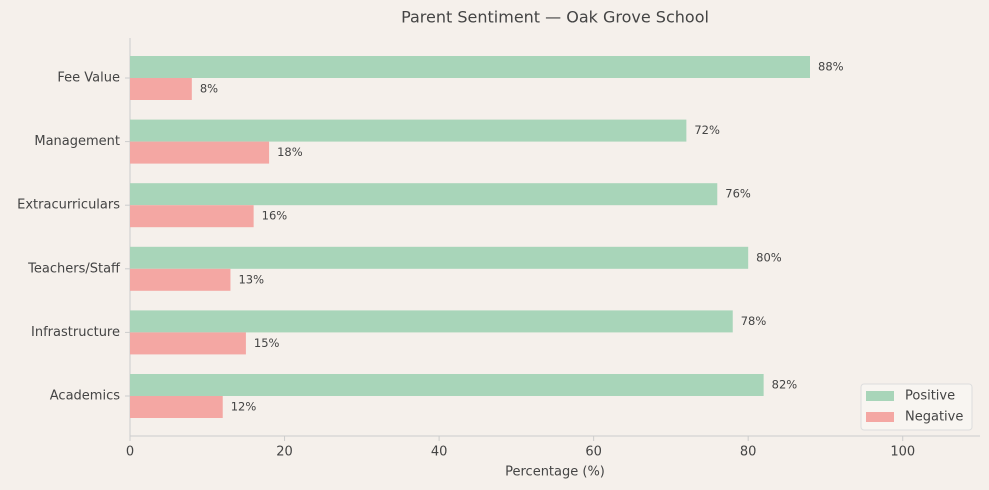 Image resolution: width=989 pixels, height=490 pixels. I want to click on value-label: 8%, so click(209, 89).